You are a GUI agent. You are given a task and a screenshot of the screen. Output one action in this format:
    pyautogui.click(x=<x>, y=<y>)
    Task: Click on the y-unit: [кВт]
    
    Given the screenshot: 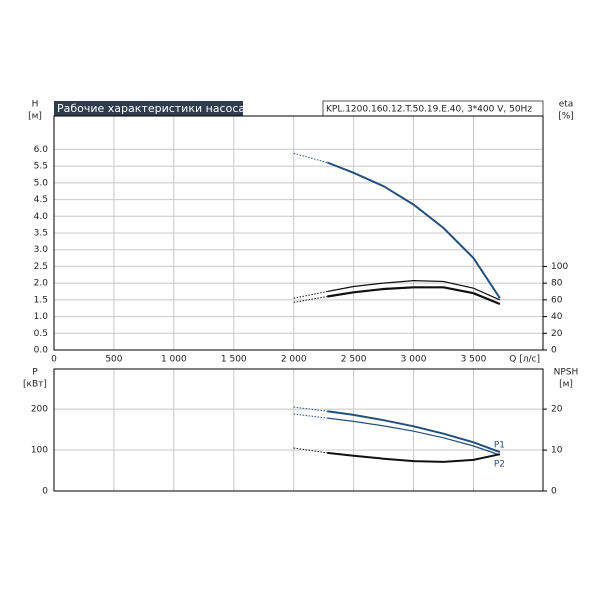 What is the action you would take?
    pyautogui.click(x=35, y=385)
    